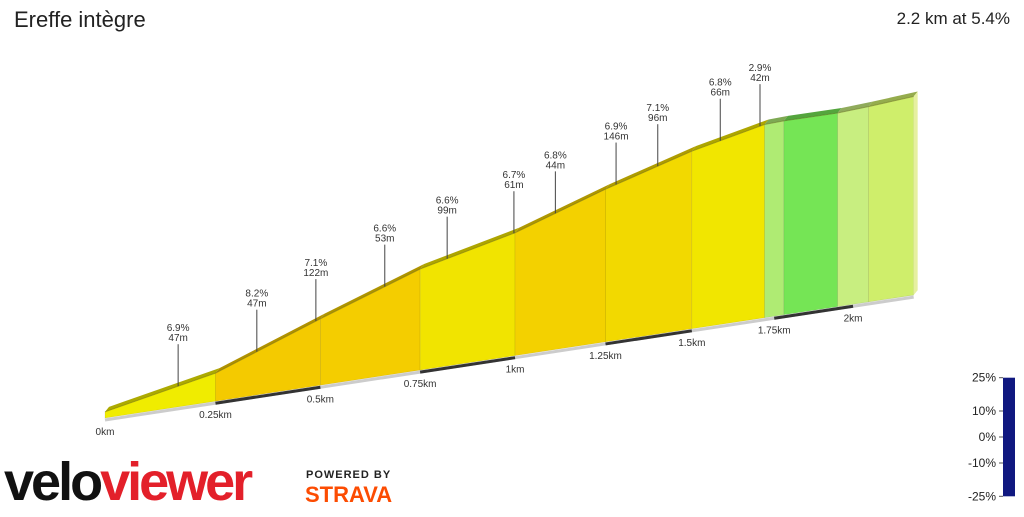 The image size is (1024, 517). What do you see at coordinates (348, 475) in the screenshot?
I see `powered-by: POWERED BY` at bounding box center [348, 475].